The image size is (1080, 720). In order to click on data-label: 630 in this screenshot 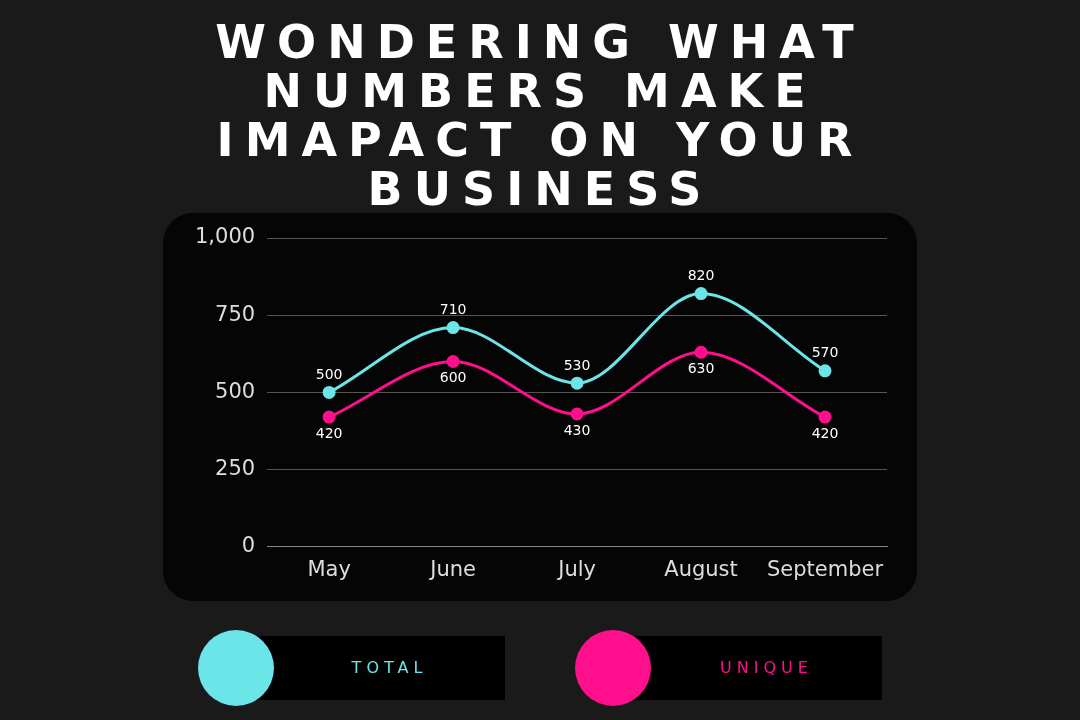, I will do `click(701, 367)`.